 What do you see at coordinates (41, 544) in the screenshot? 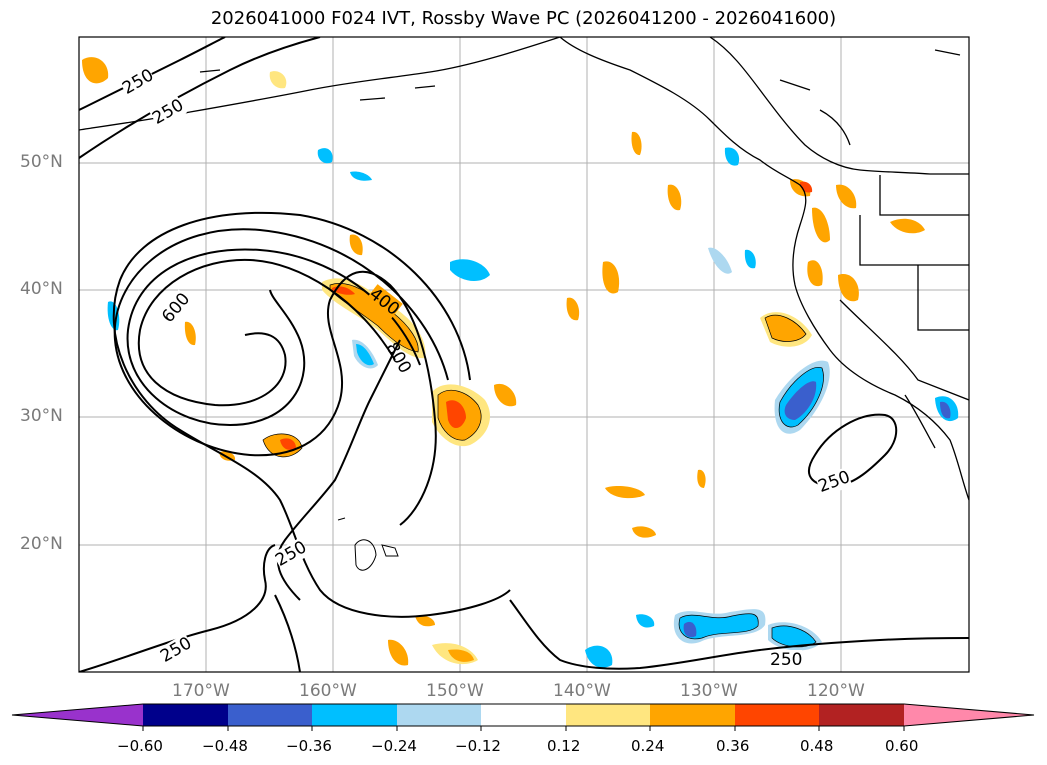
I see `lat-label-20n: 20°N` at bounding box center [41, 544].